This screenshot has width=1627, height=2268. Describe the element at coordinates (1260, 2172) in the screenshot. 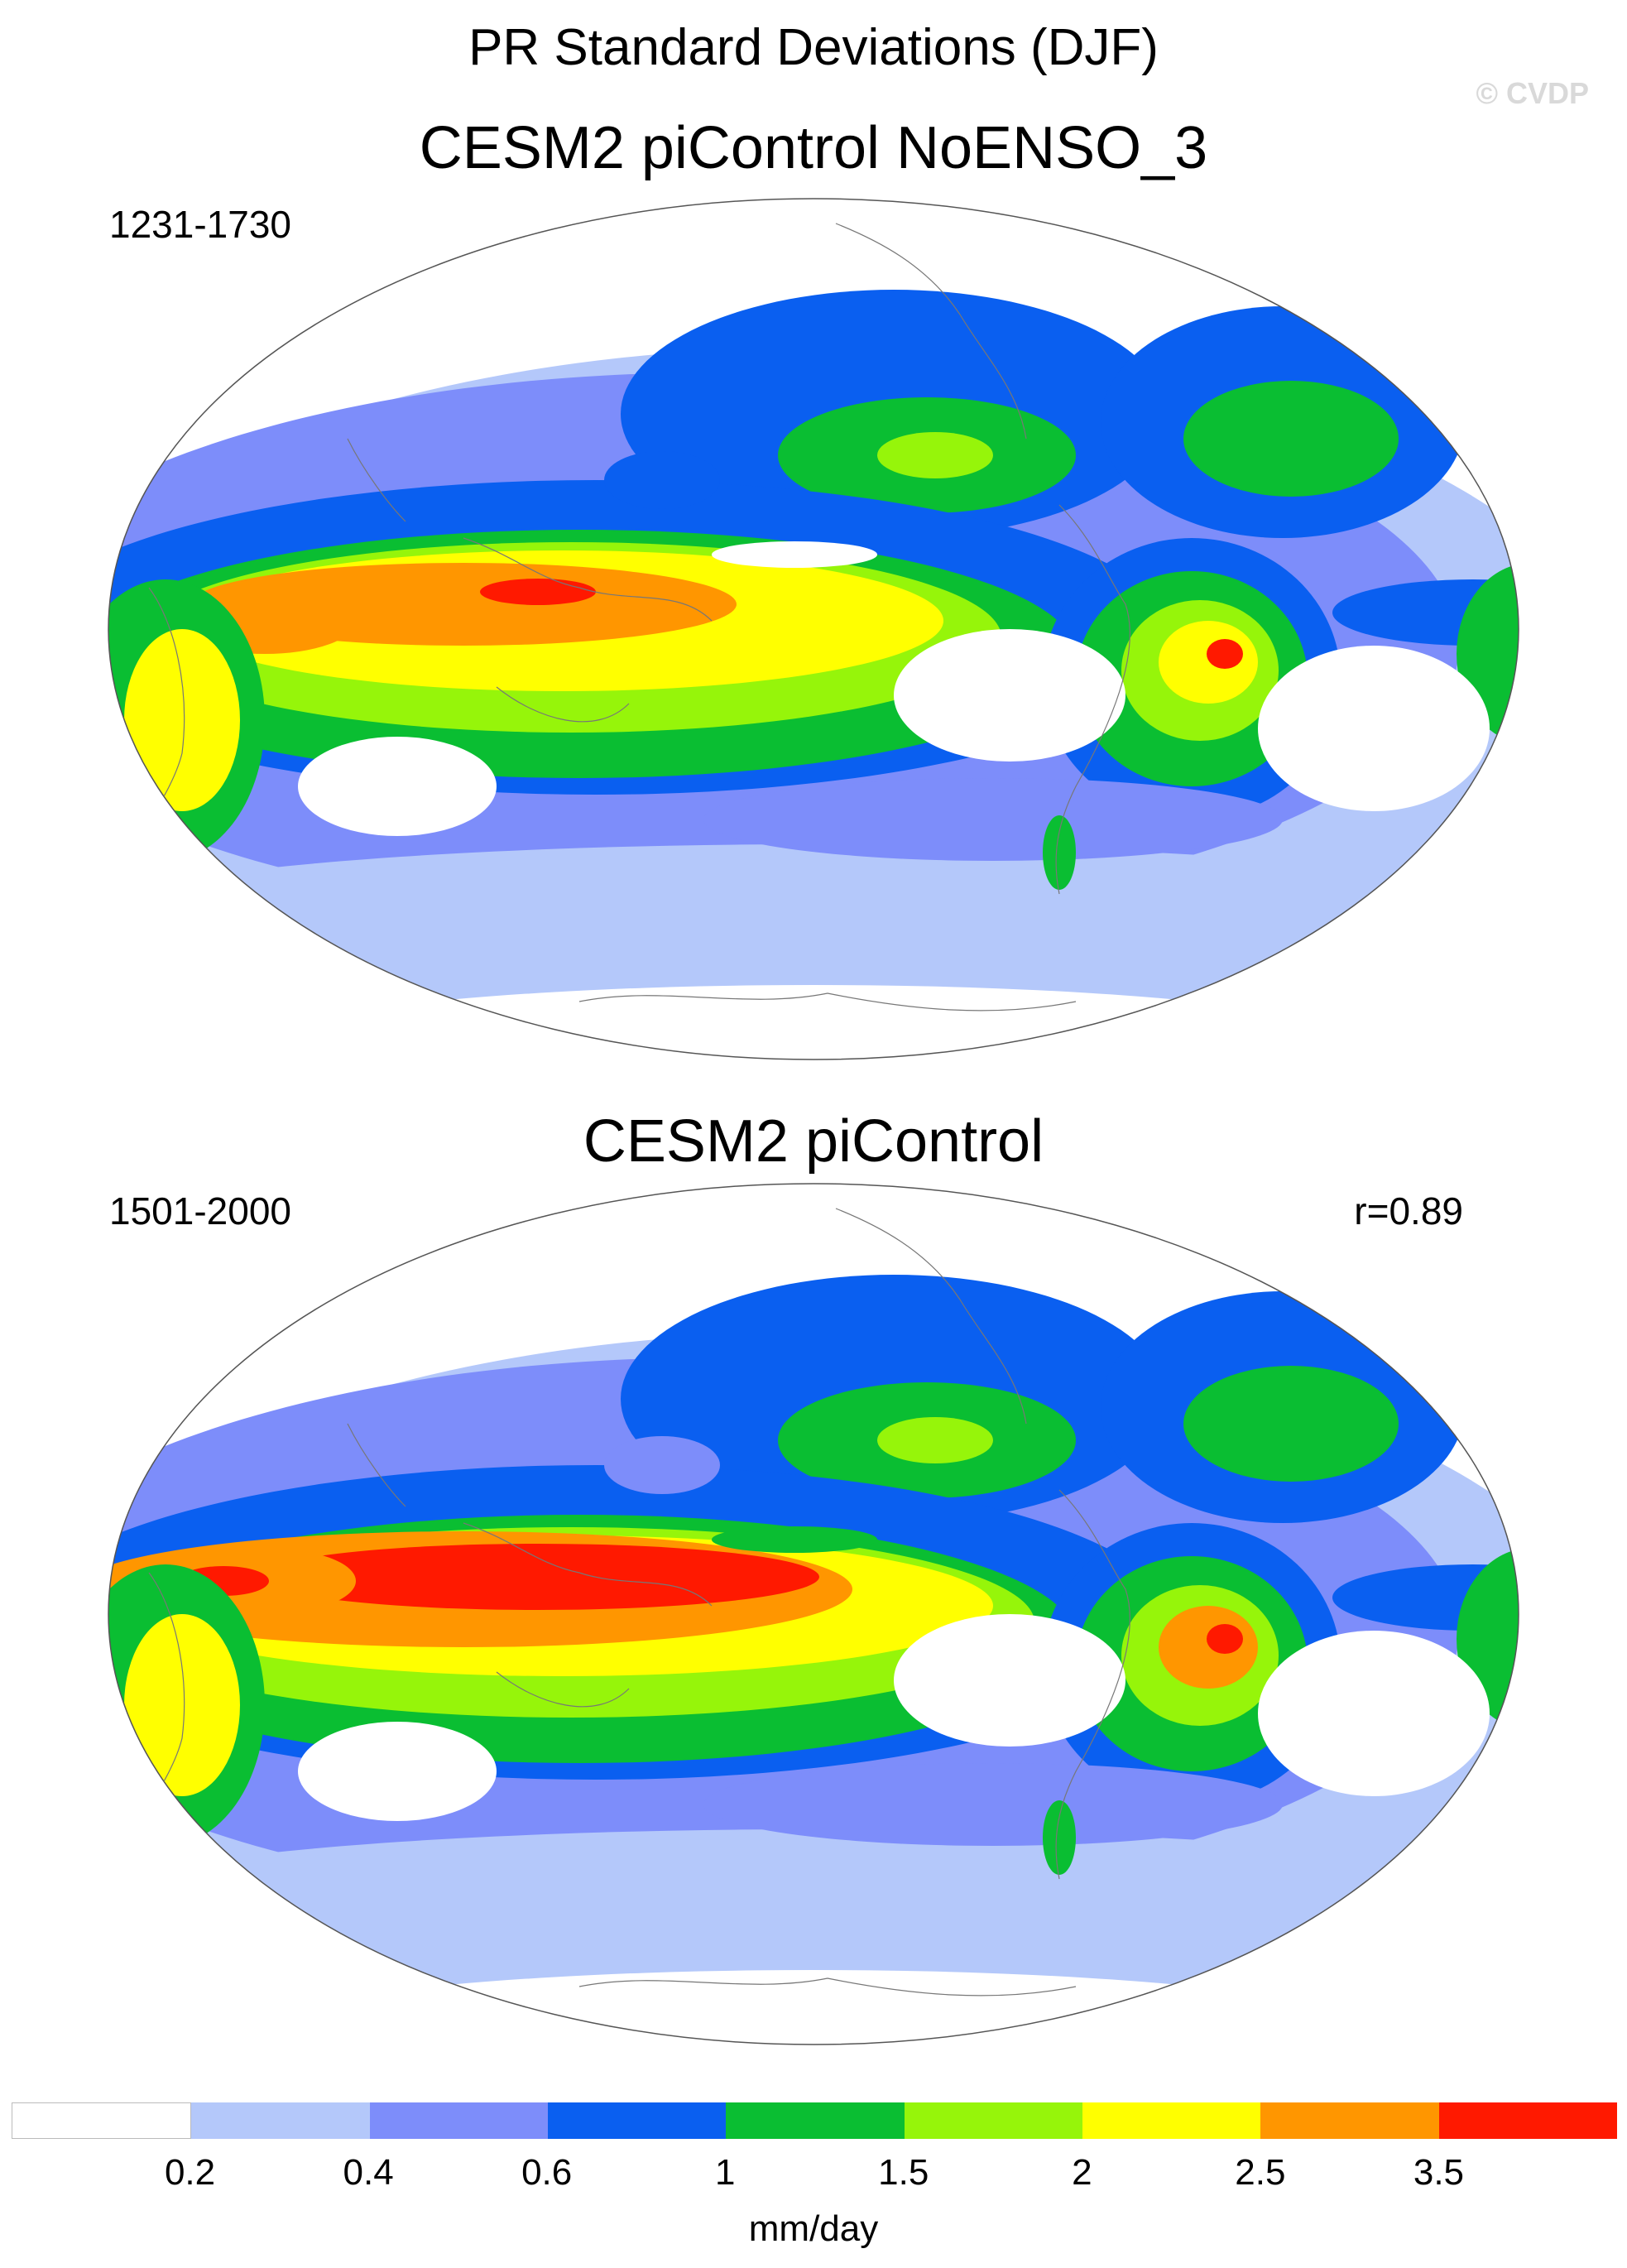

I see `colorbar-tick-label: 2.5` at that location.